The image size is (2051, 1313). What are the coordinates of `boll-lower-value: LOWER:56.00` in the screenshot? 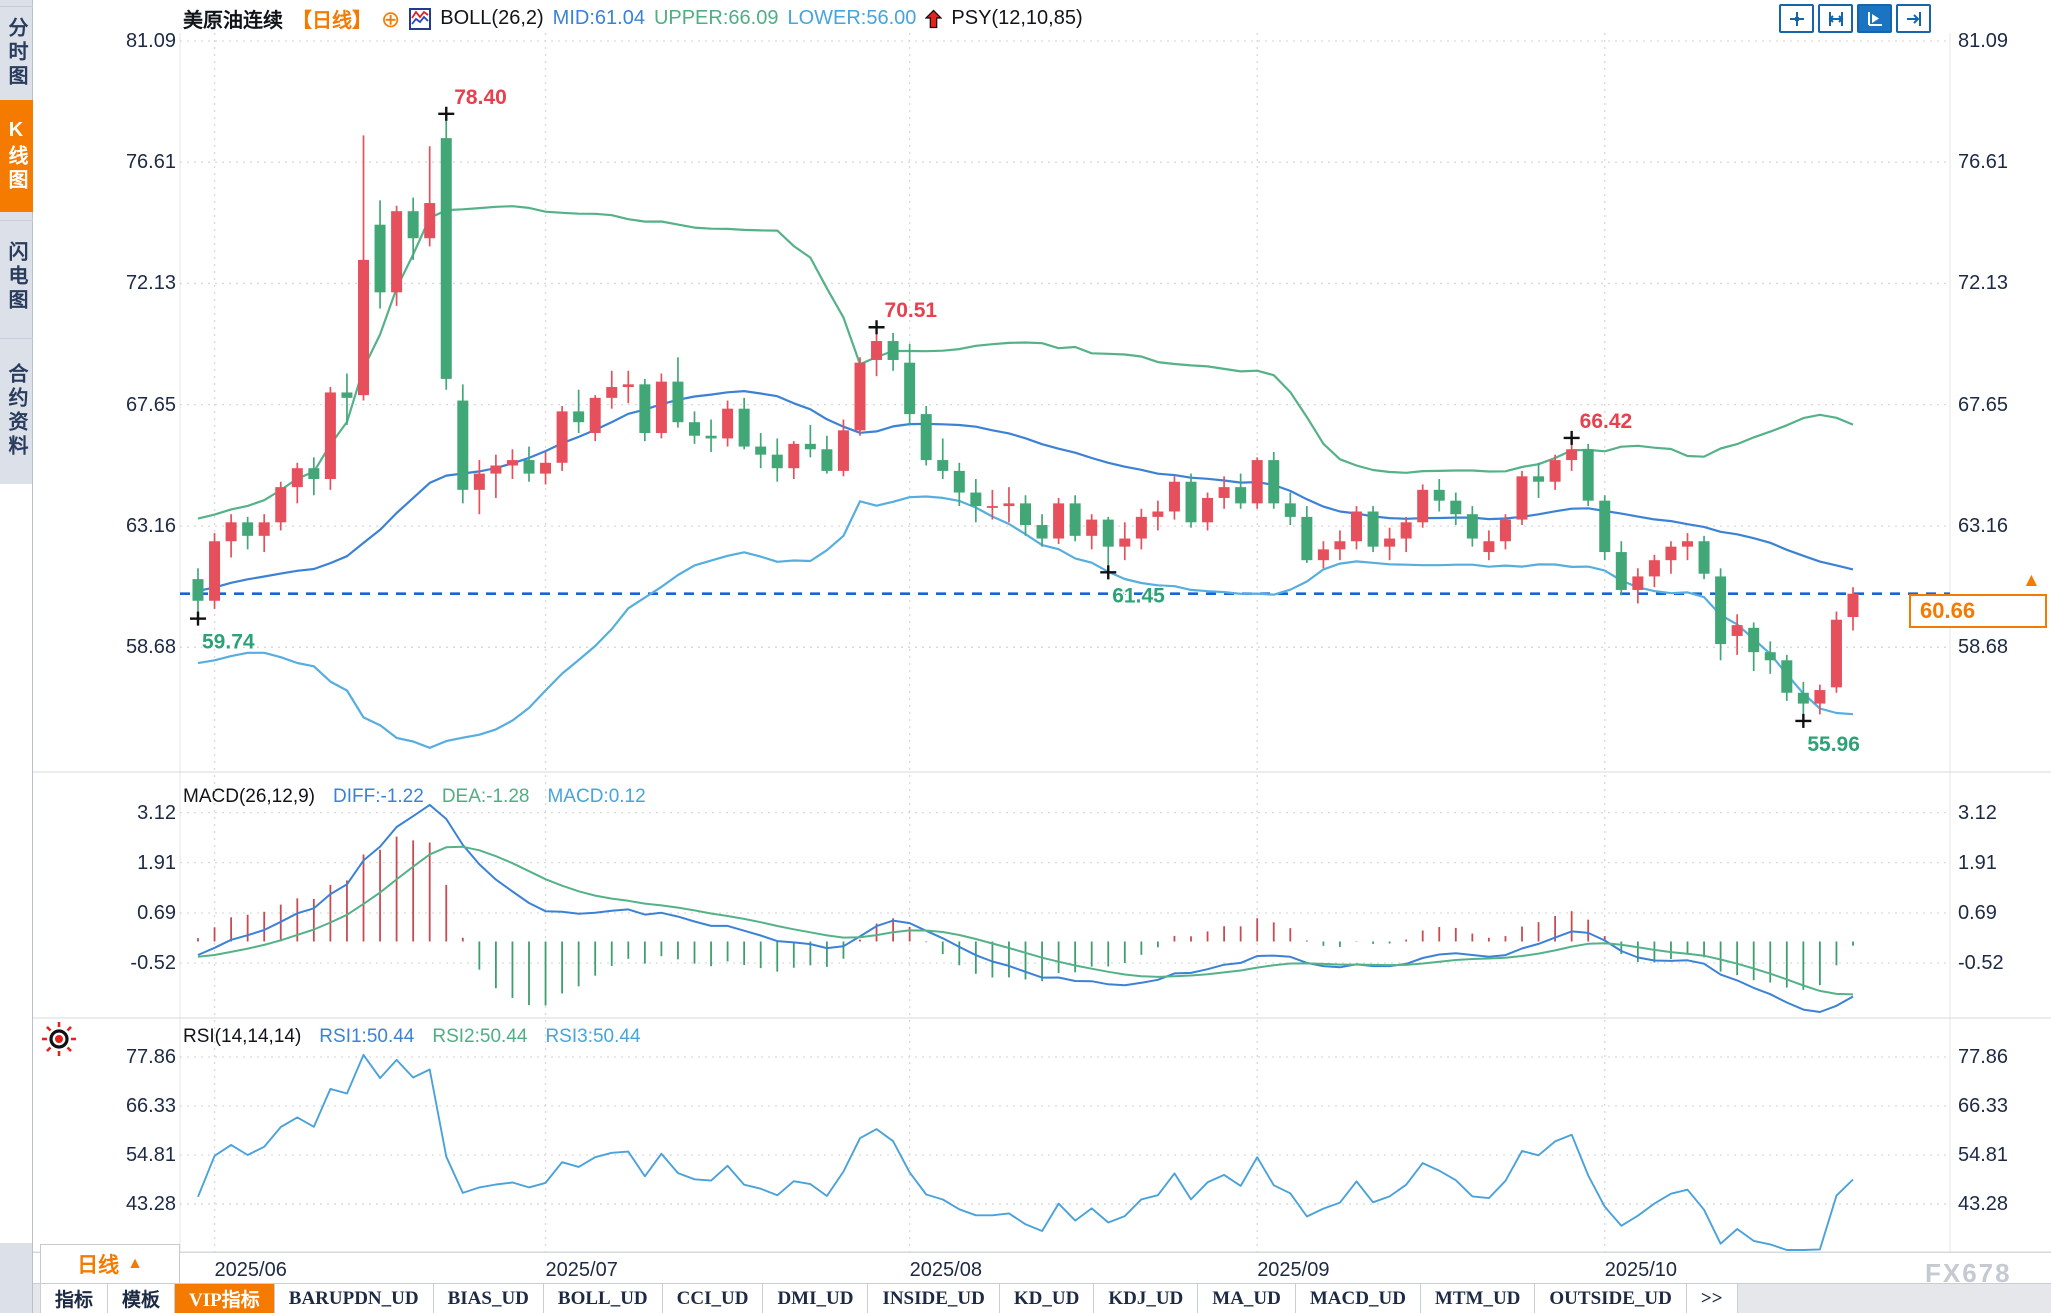 It's located at (852, 18).